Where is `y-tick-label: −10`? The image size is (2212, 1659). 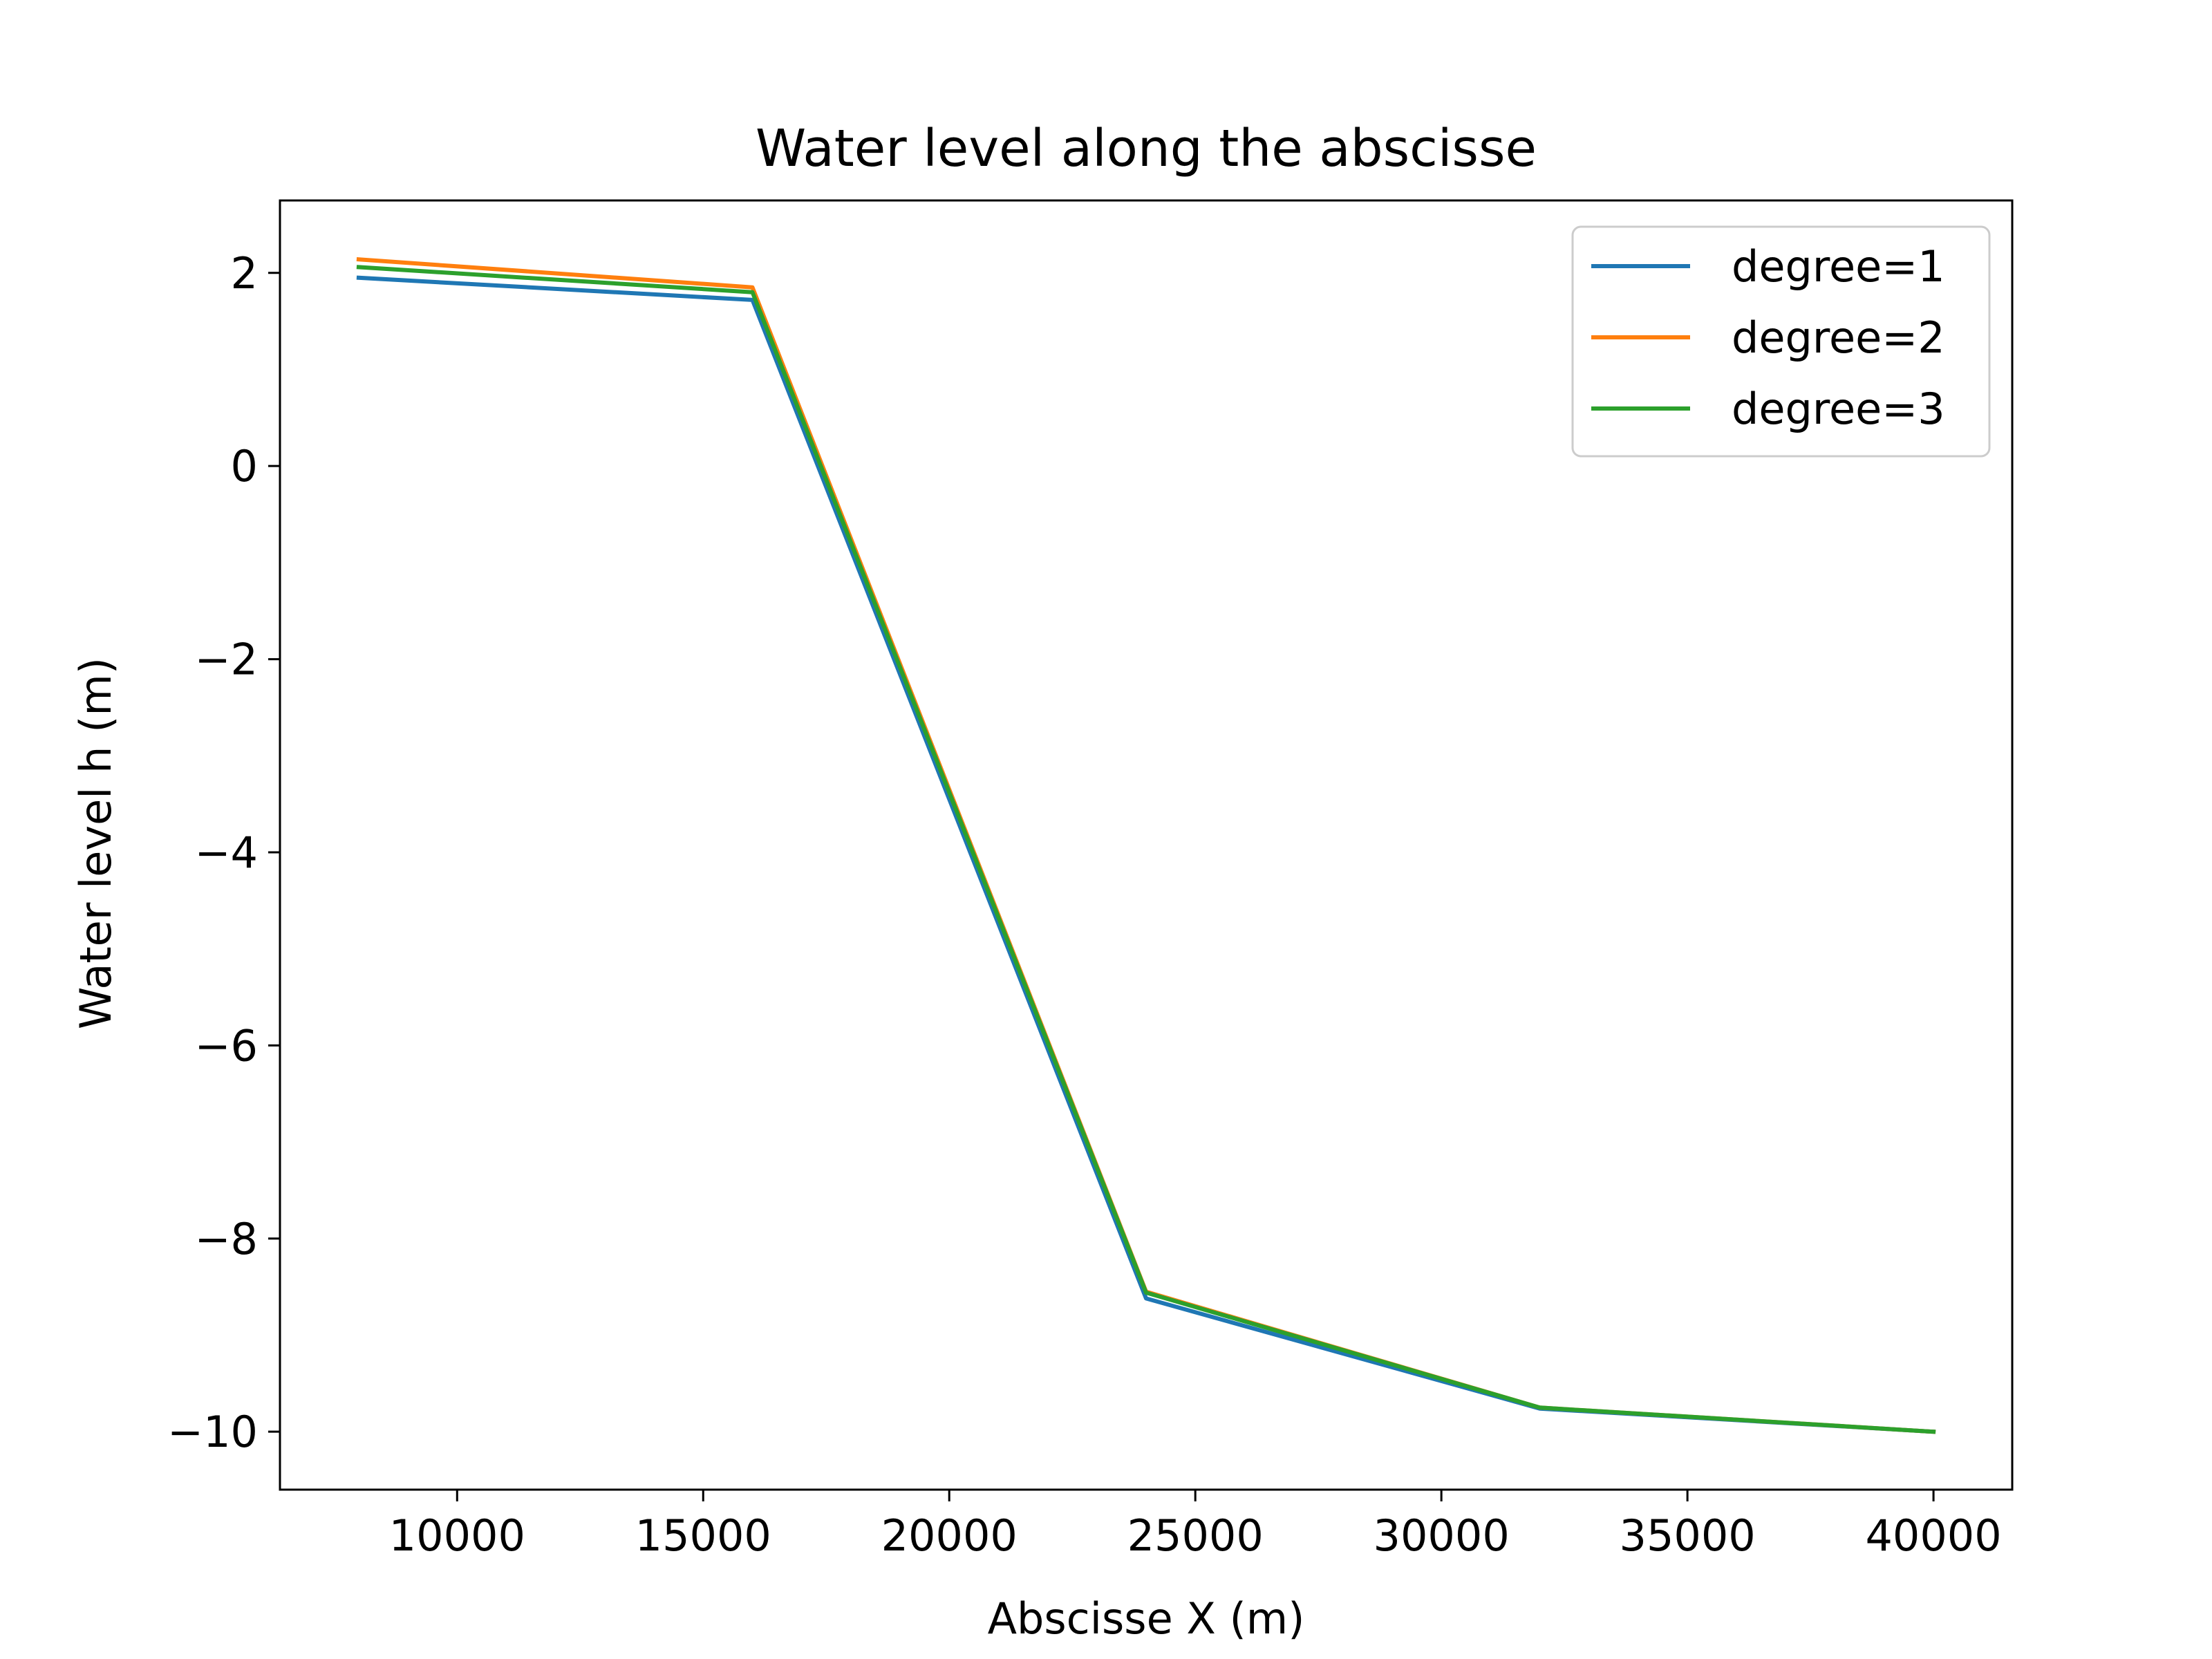 y-tick-label: −10 is located at coordinates (212, 1432).